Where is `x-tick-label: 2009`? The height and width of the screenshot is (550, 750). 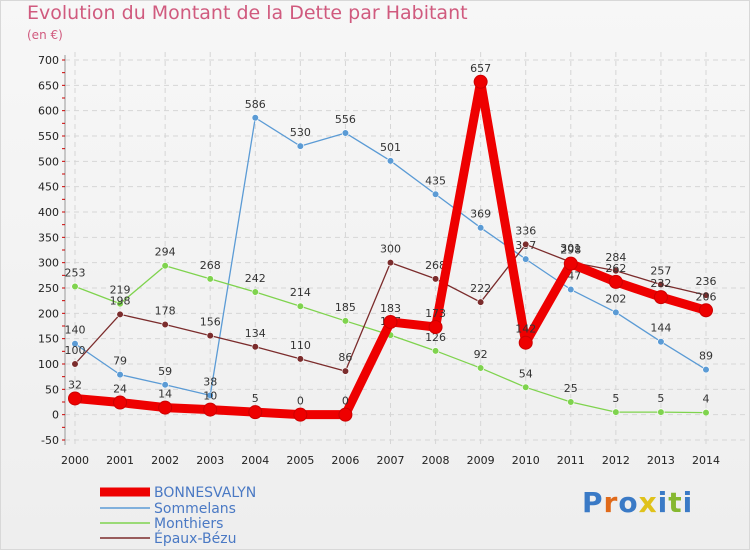
x-tick-label: 2009 is located at coordinates (481, 460).